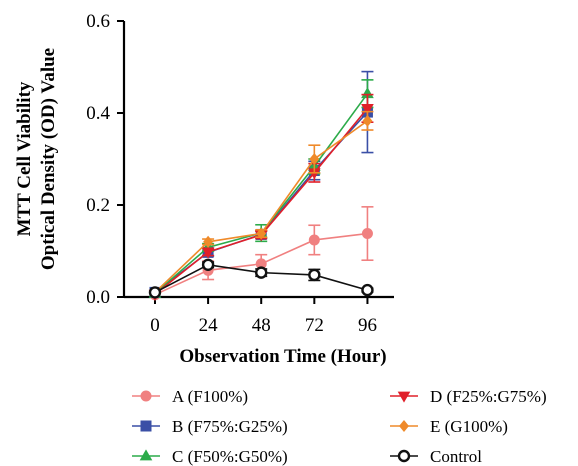 The image size is (578, 466). Describe the element at coordinates (105, 159) in the screenshot. I see `y-axis-ticks: 0.0 0.2 0.4 0.6` at that location.